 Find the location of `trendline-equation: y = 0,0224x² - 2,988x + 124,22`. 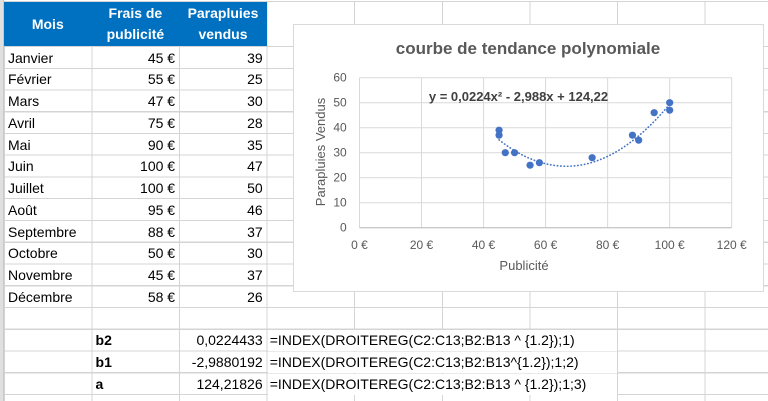

trendline-equation: y = 0,0224x² - 2,988x + 124,22 is located at coordinates (518, 96).